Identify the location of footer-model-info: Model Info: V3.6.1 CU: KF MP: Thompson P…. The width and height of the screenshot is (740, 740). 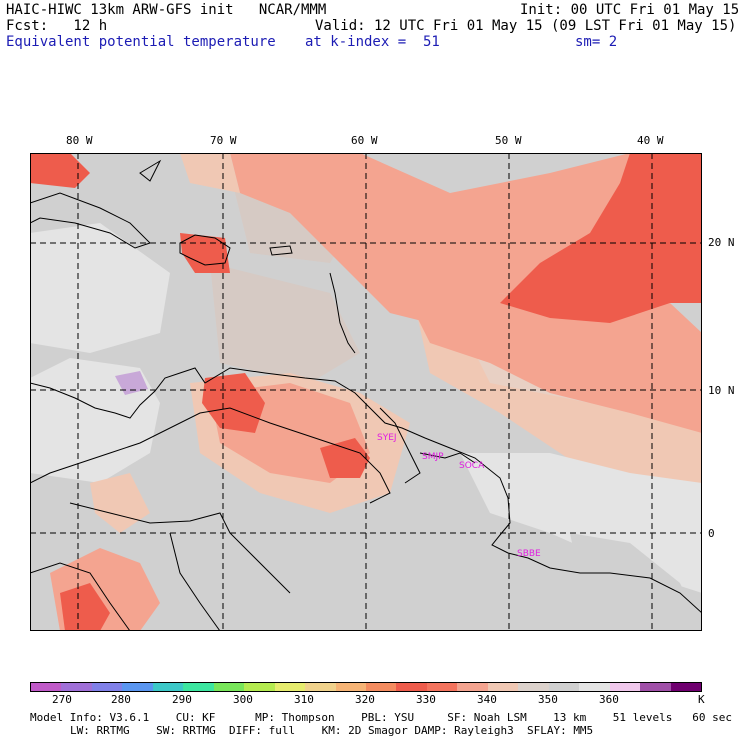
(381, 717).